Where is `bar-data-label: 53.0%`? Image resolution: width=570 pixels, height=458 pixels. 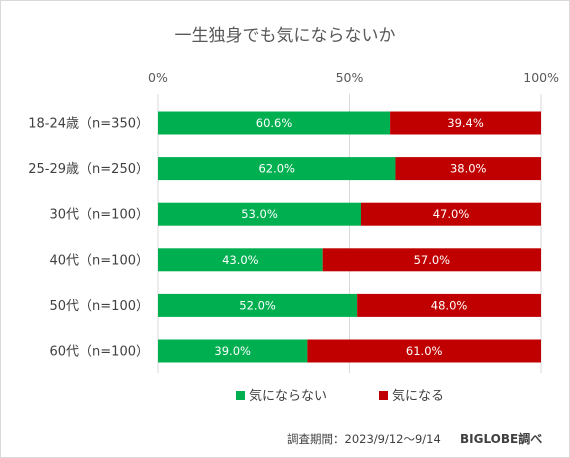 bar-data-label: 53.0% is located at coordinates (259, 214).